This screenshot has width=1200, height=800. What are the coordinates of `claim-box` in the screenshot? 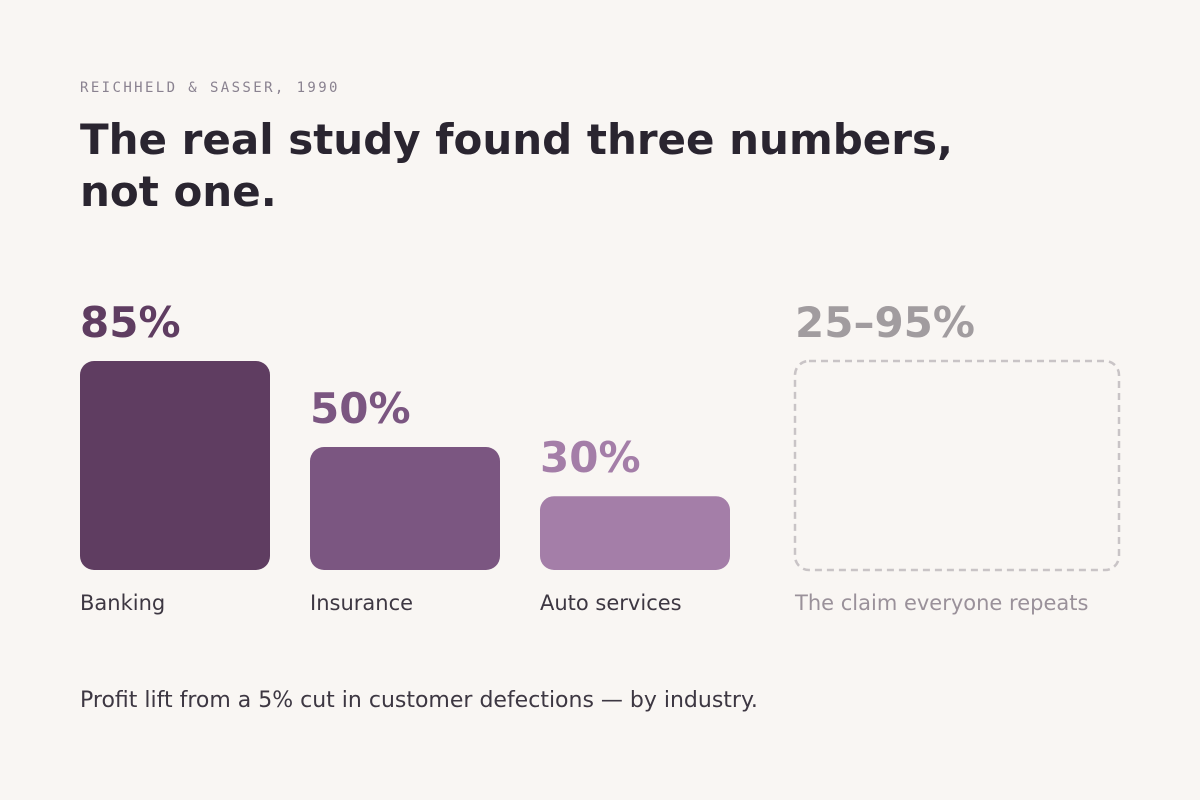 It's located at (957, 465).